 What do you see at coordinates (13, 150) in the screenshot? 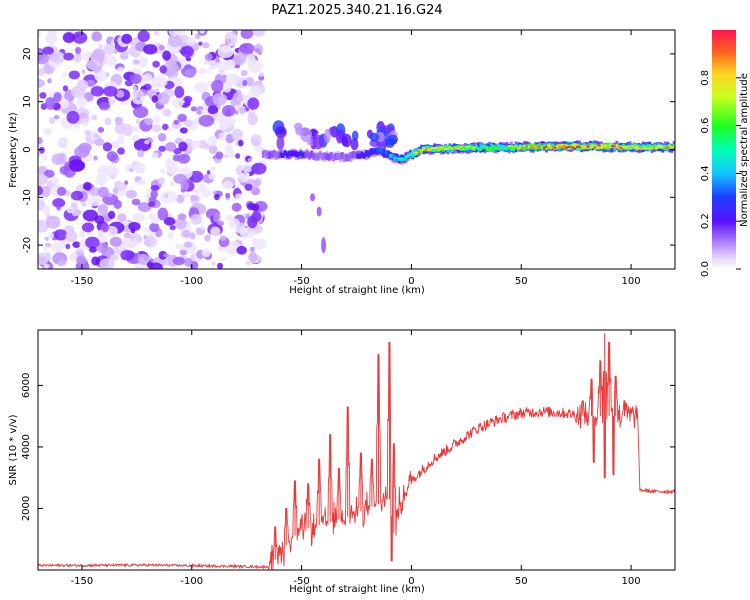
I see `spectrogram-y-label: Frequency (Hz)` at bounding box center [13, 150].